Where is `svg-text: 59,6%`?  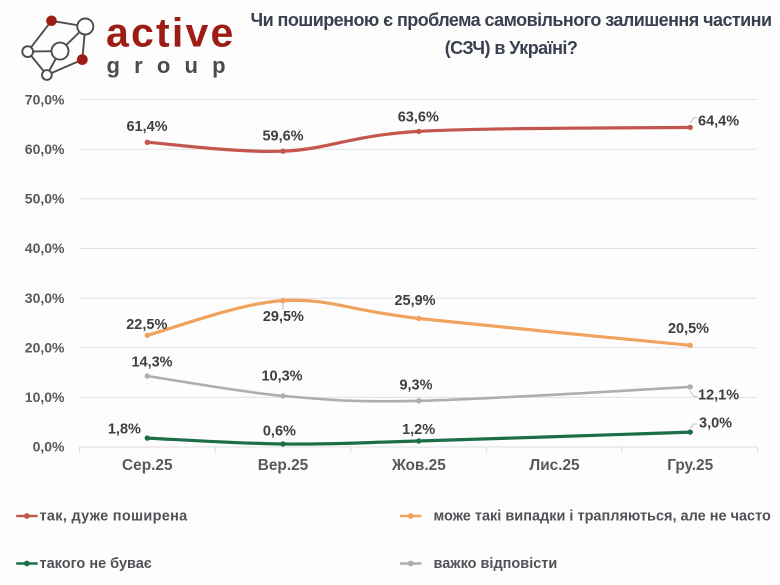 svg-text: 59,6% is located at coordinates (282, 137).